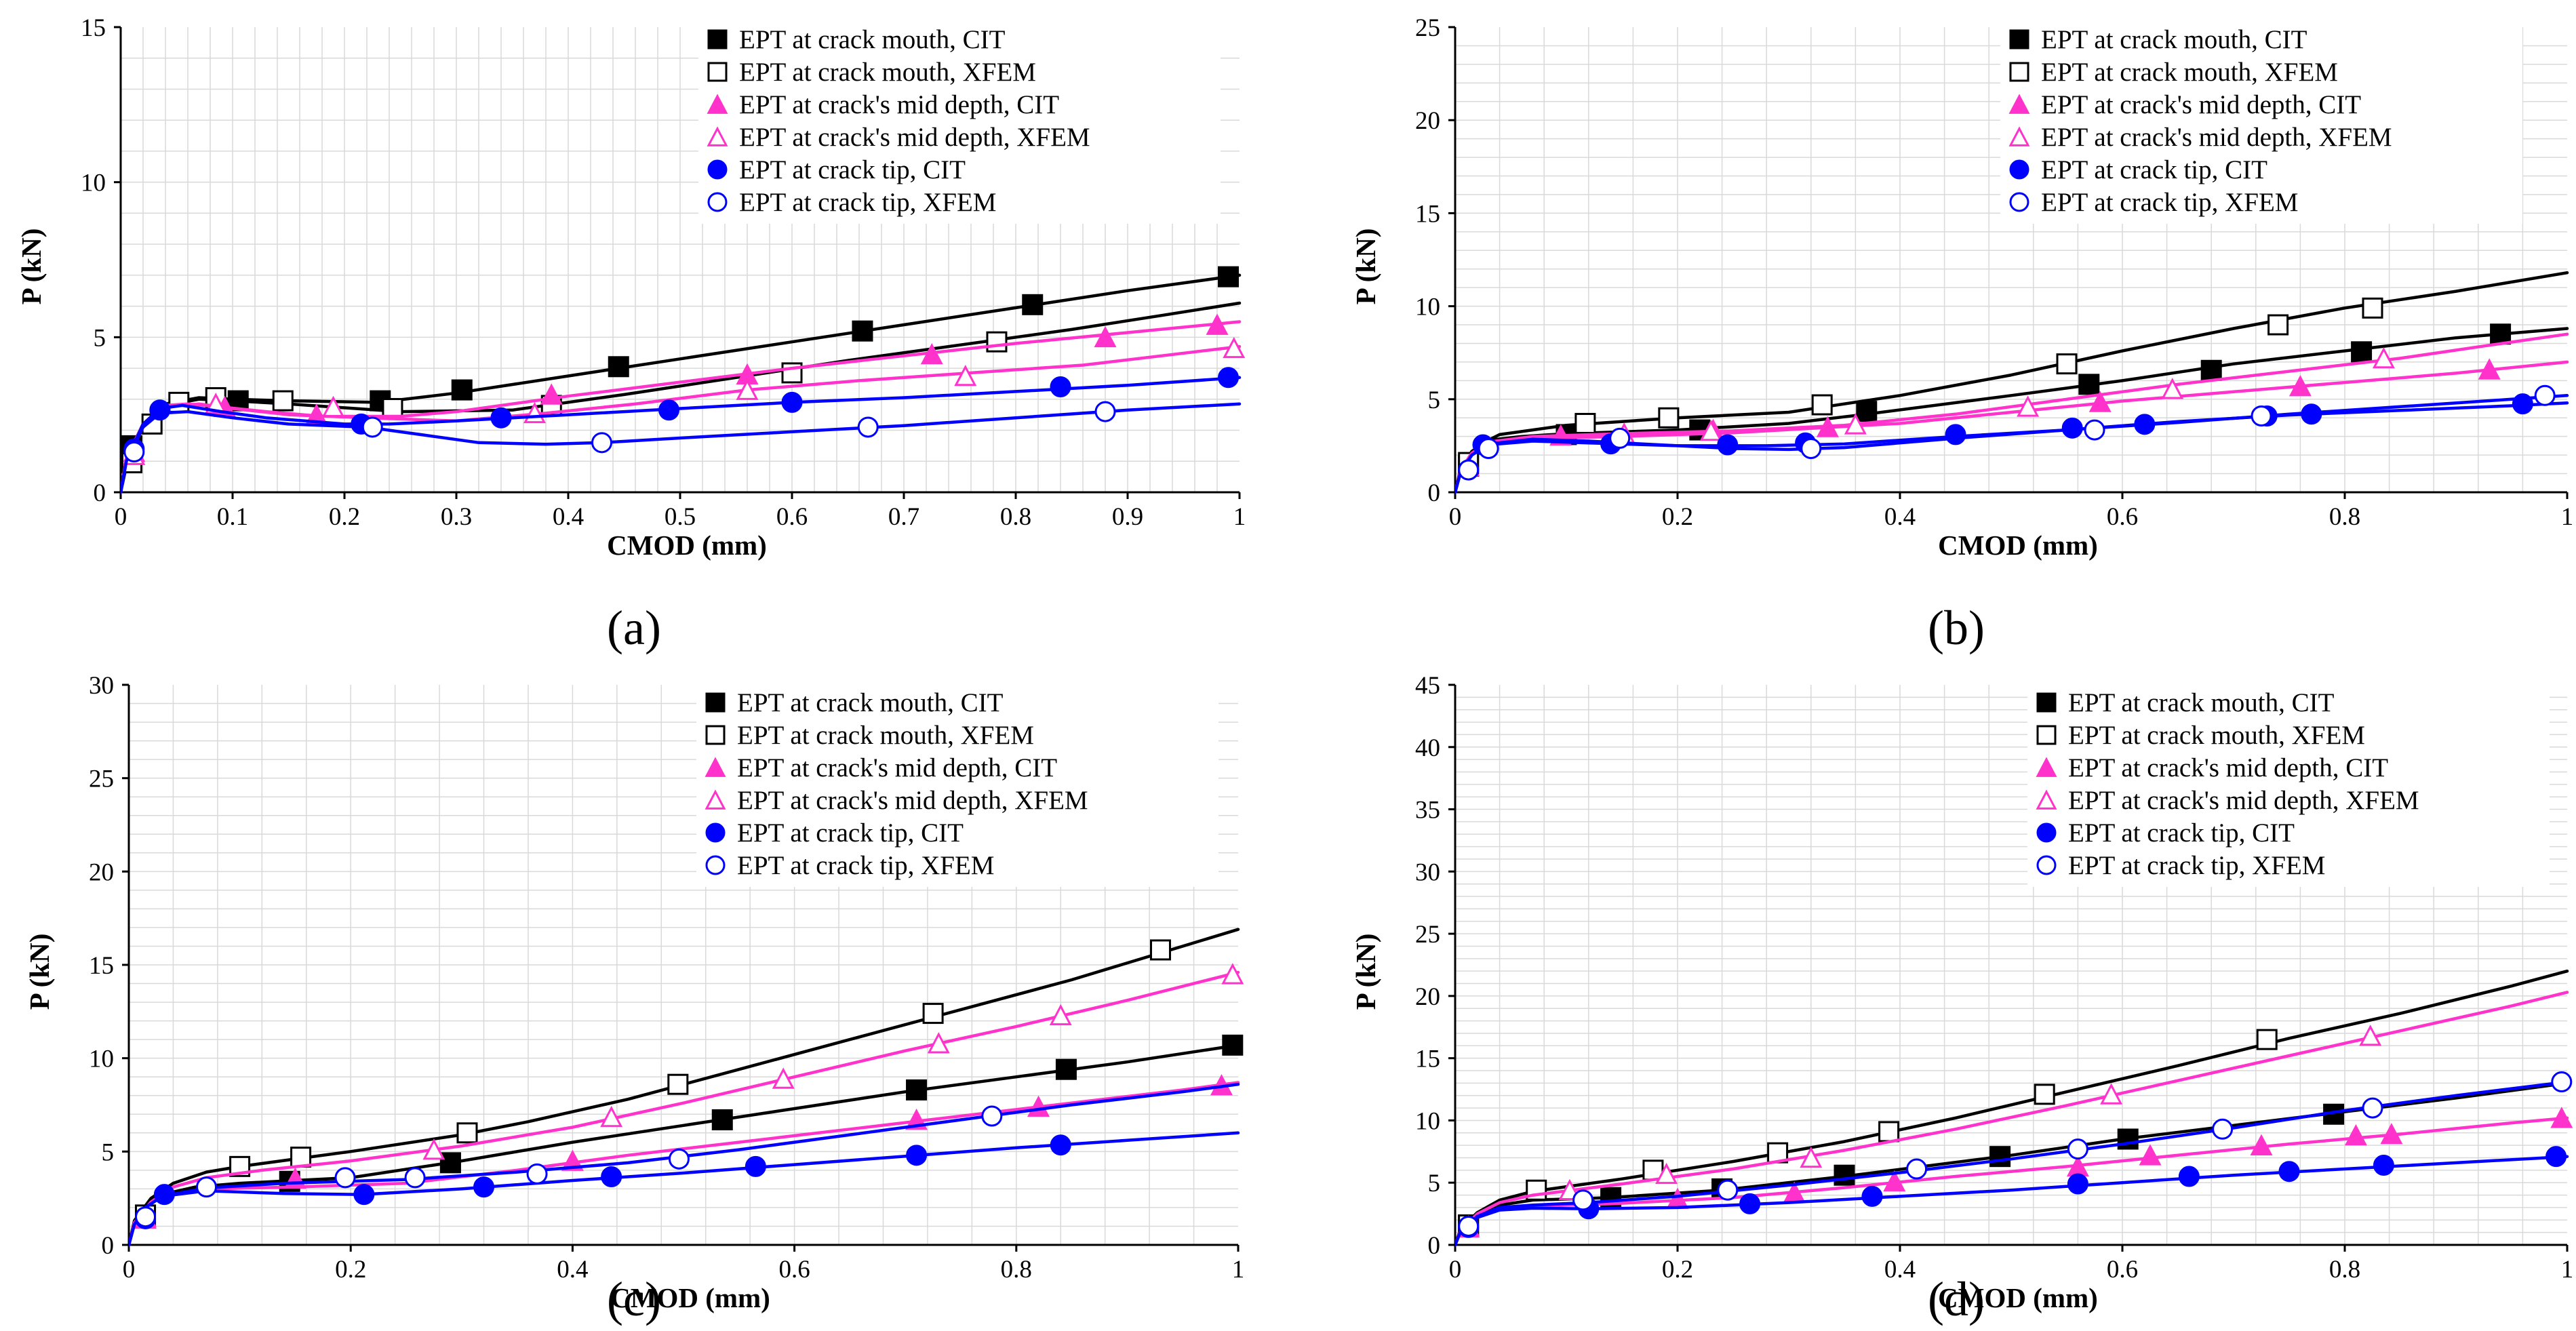 The width and height of the screenshot is (2576, 1331). Describe the element at coordinates (102, 686) in the screenshot. I see `y-tick-label: 30` at that location.